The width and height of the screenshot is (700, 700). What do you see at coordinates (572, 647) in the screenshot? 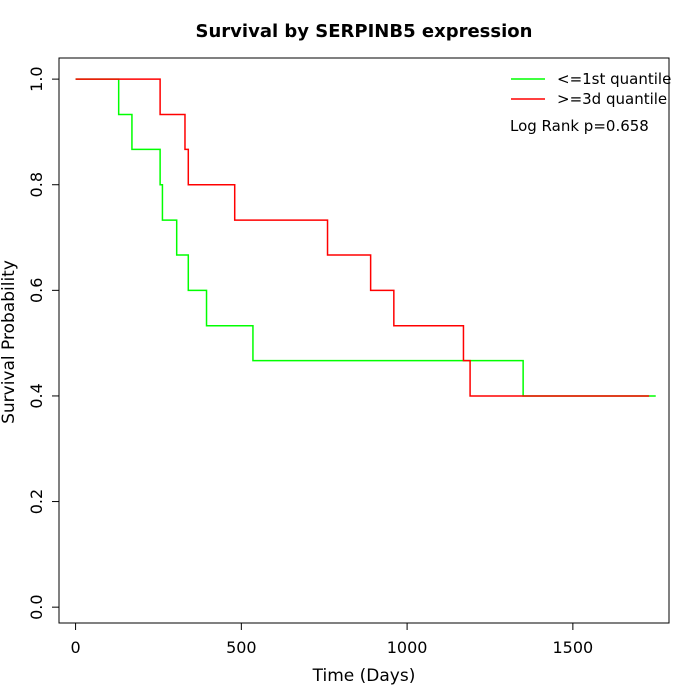
I see `x-tick-label: 1500` at bounding box center [572, 647].